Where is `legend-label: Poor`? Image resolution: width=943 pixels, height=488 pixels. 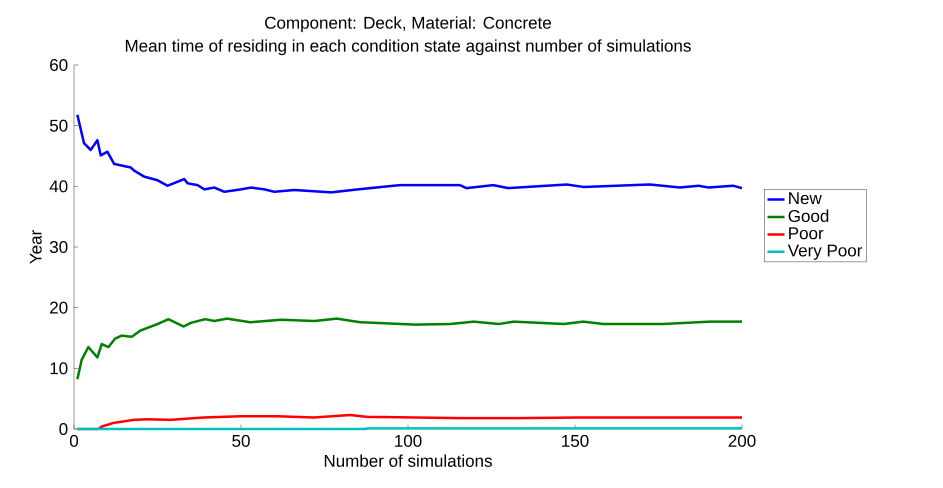 legend-label: Poor is located at coordinates (806, 233).